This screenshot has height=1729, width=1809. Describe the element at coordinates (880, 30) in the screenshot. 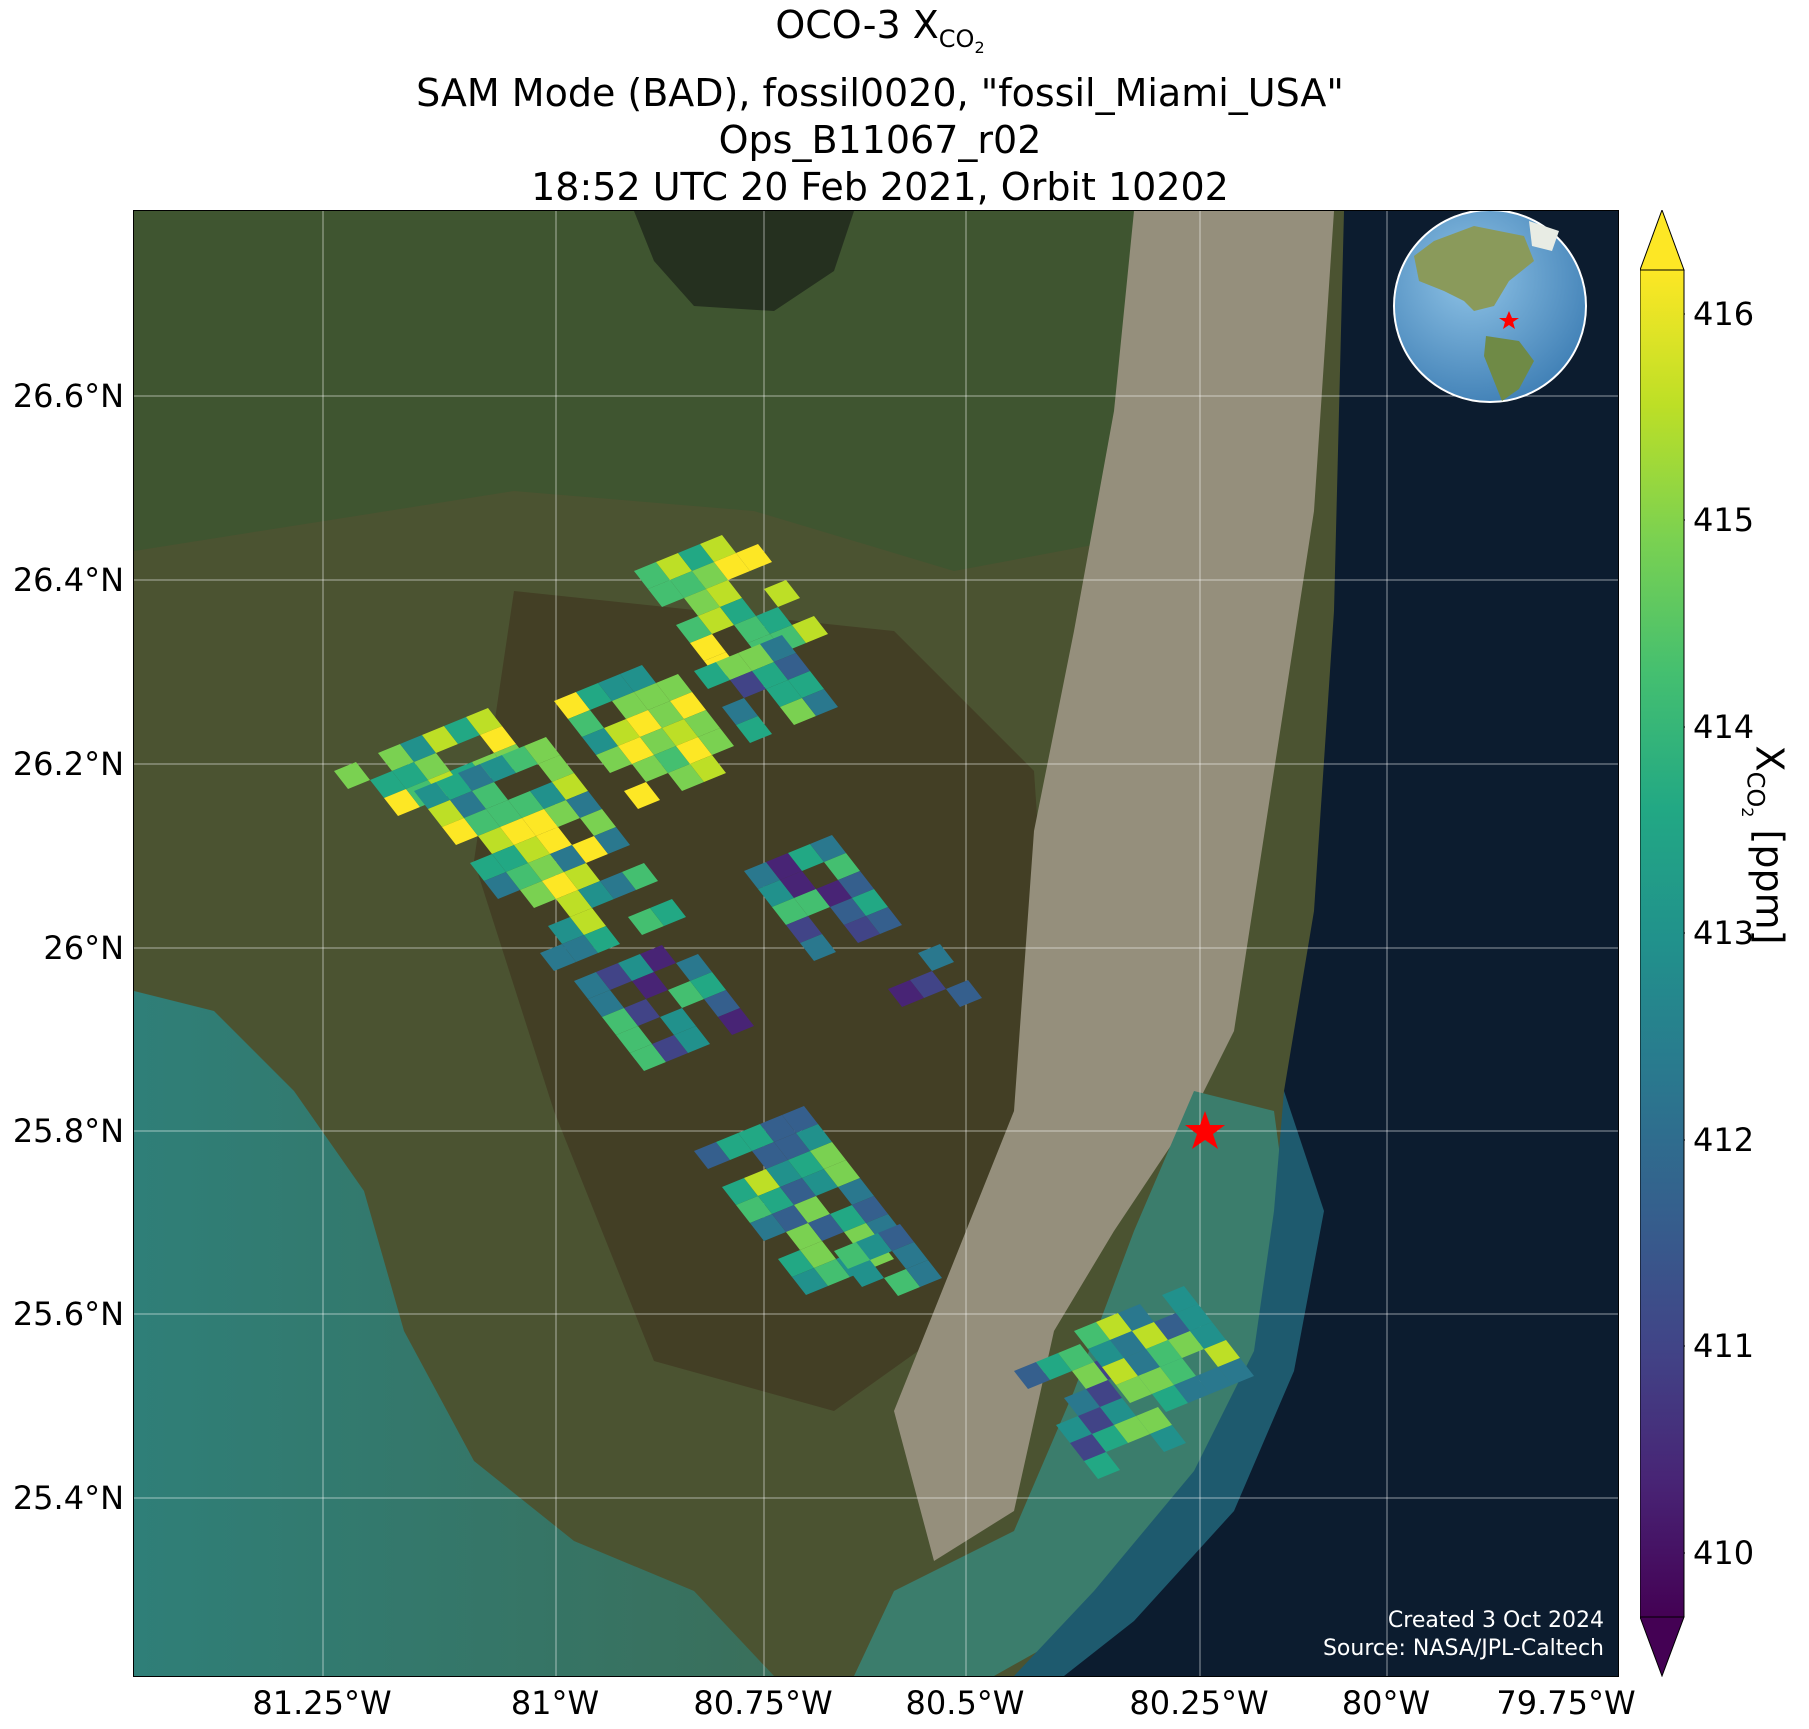

I see `title-line-1: OCO-3 XCO2` at that location.